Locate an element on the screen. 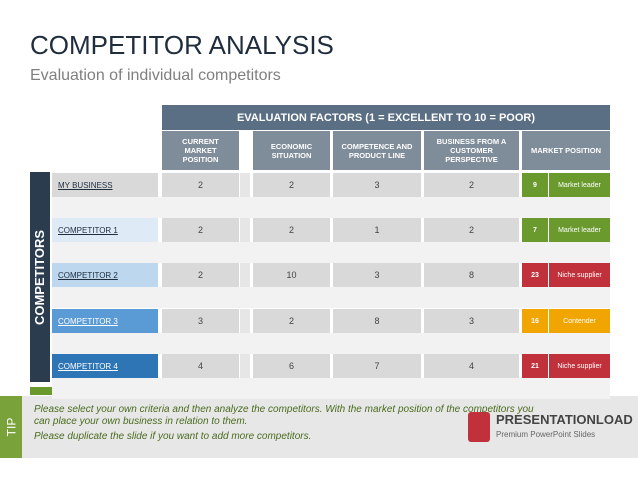  row-name: COMPETITOR 4 is located at coordinates (105, 366).